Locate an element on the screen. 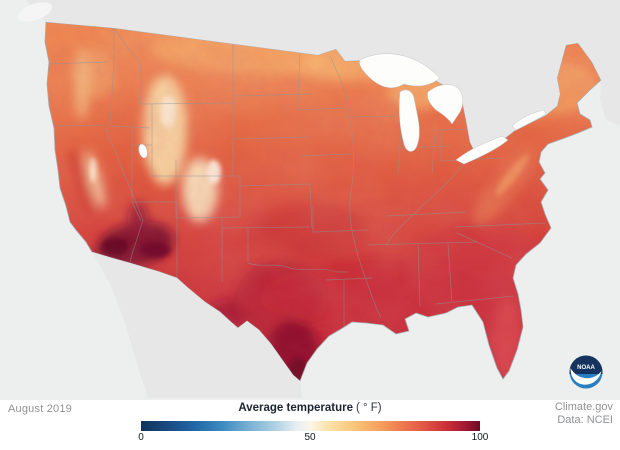  source-line1: Climate.gov is located at coordinates (583, 407).